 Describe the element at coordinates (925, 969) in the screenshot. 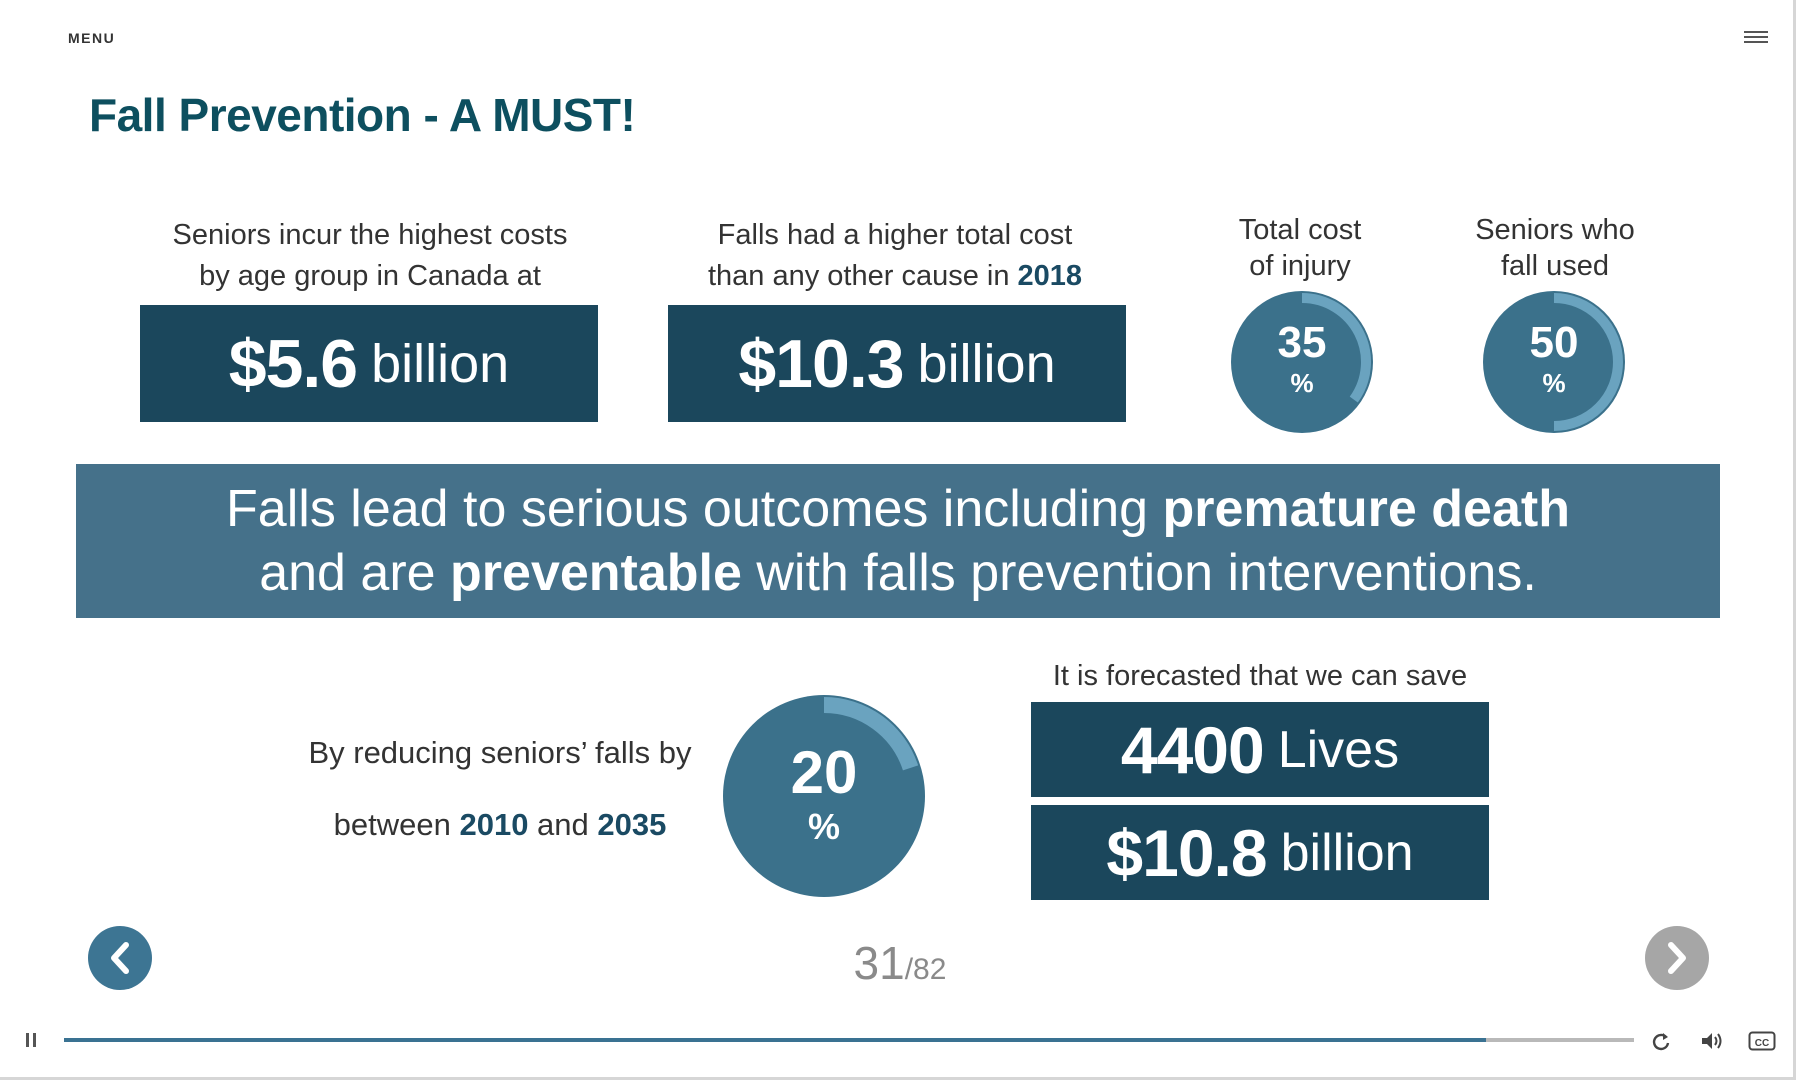

I see `total-pages: /82` at that location.